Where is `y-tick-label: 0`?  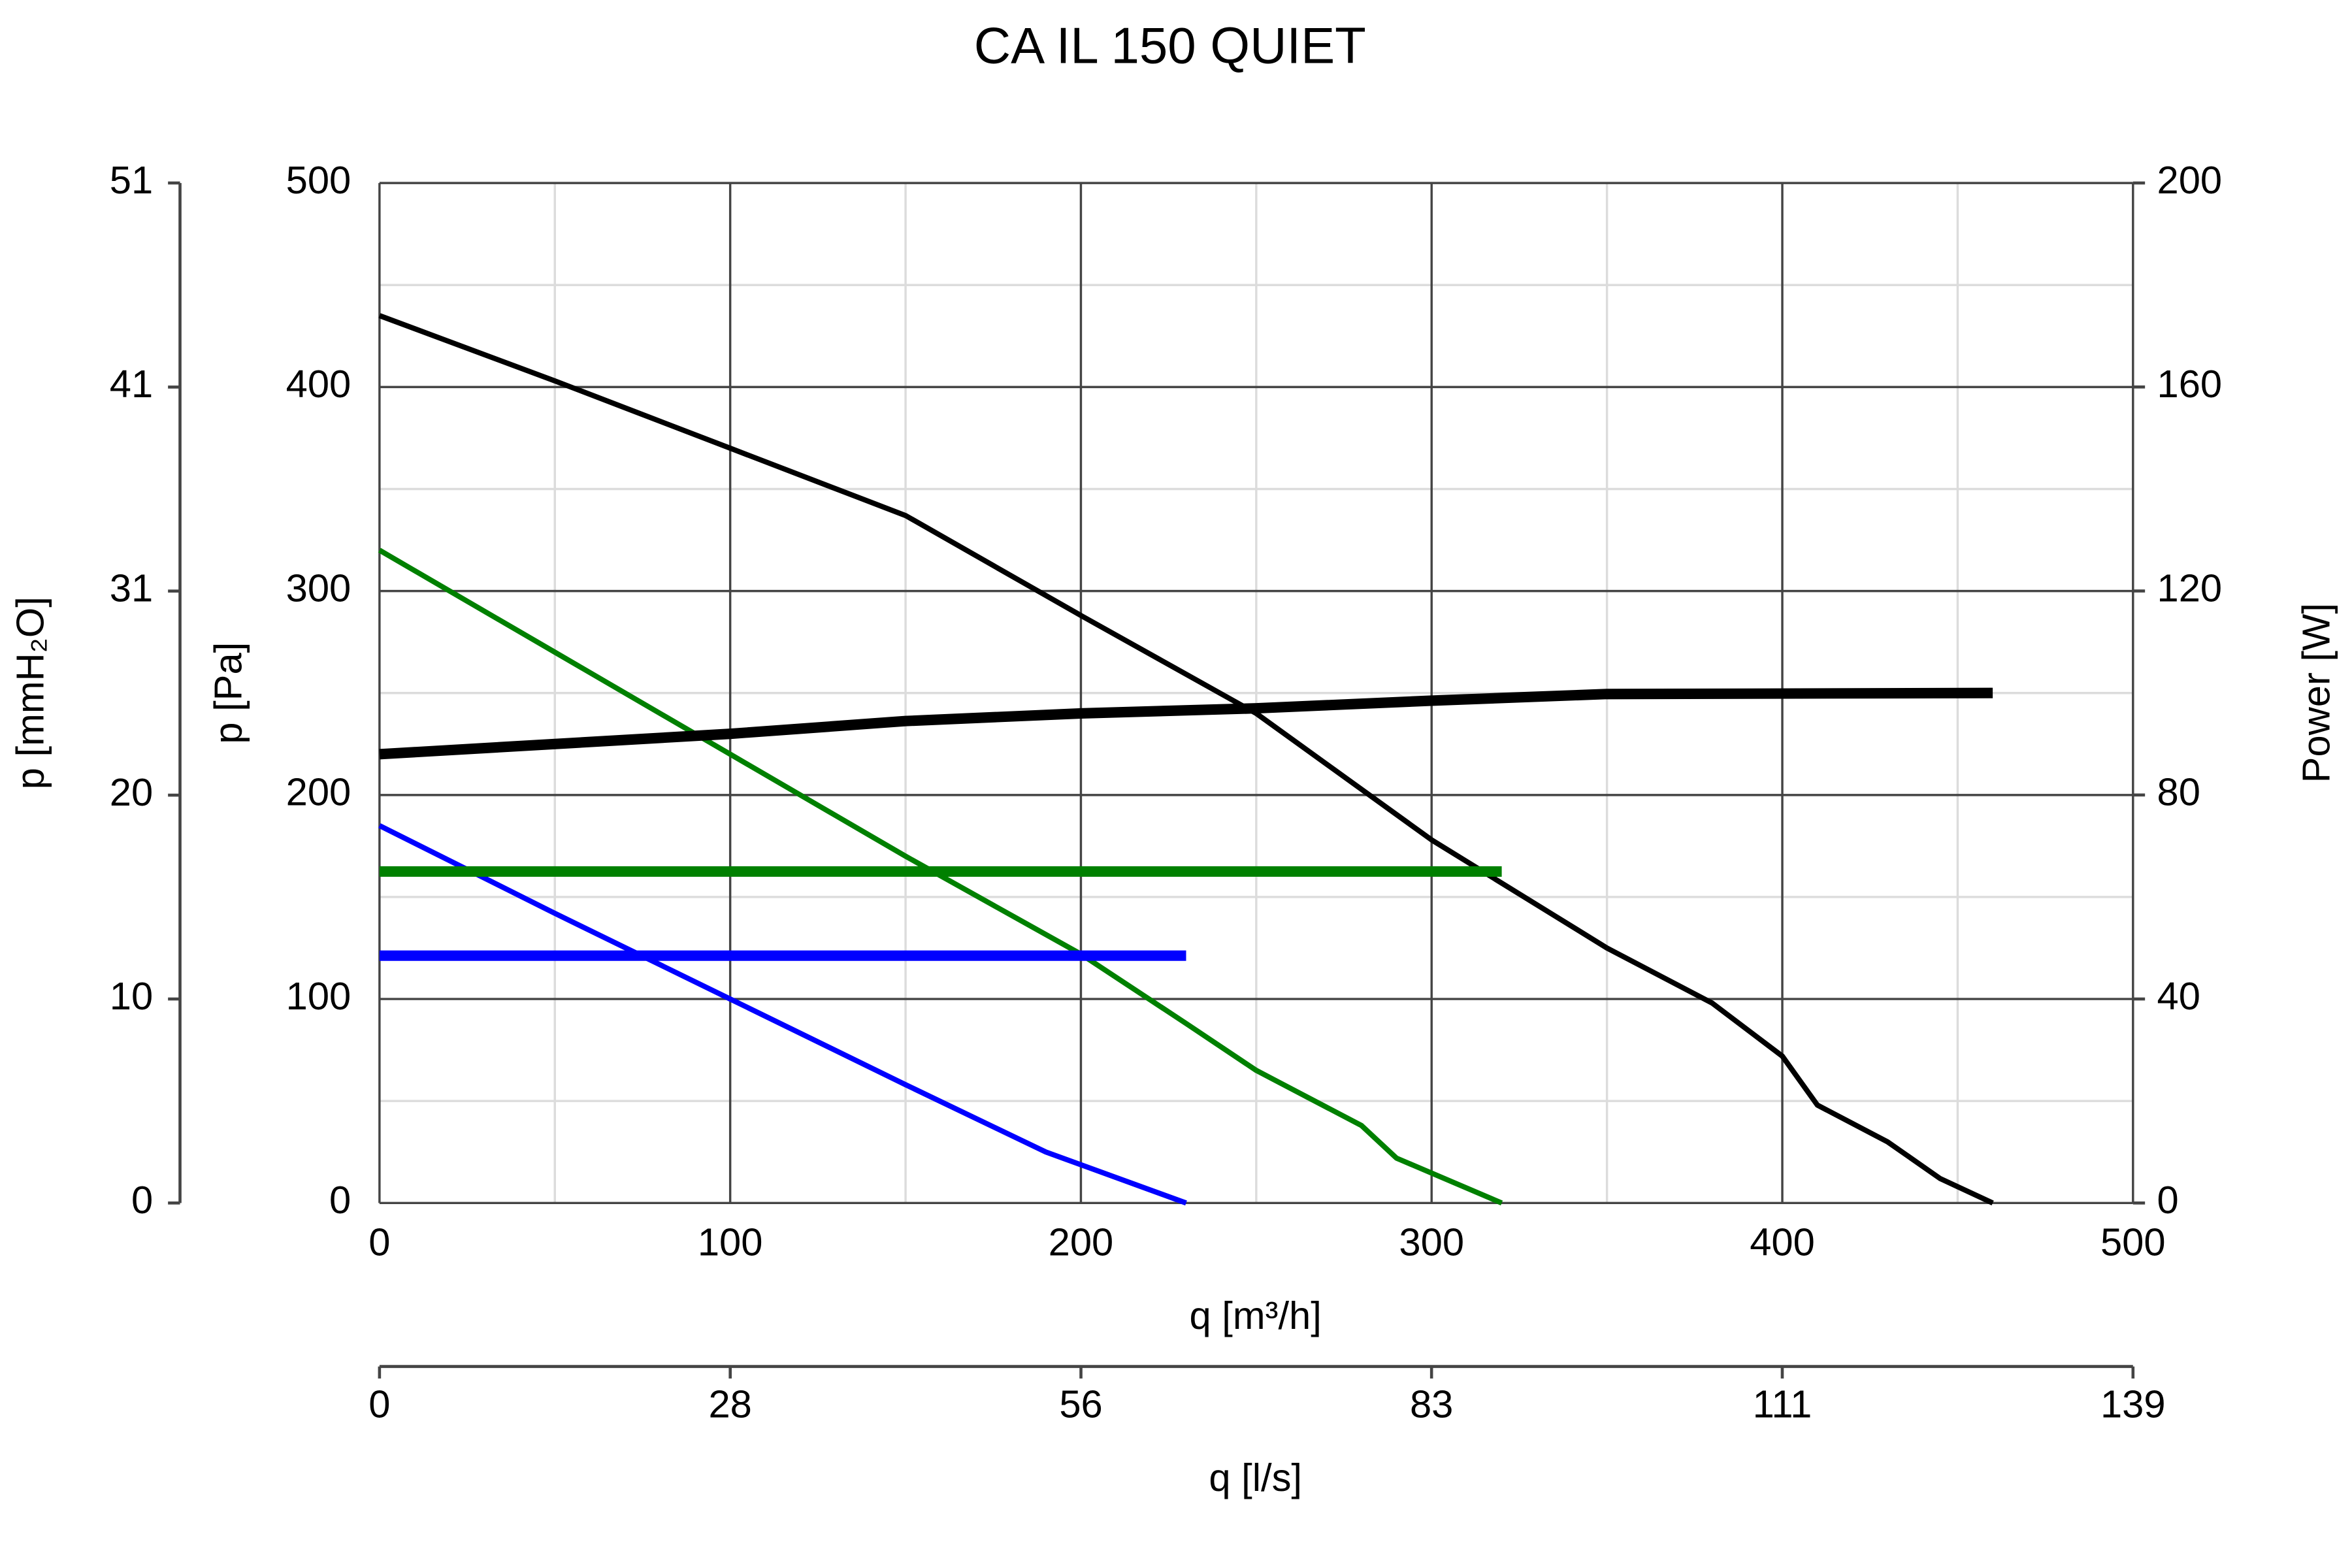
y-tick-label: 0 is located at coordinates (340, 1200).